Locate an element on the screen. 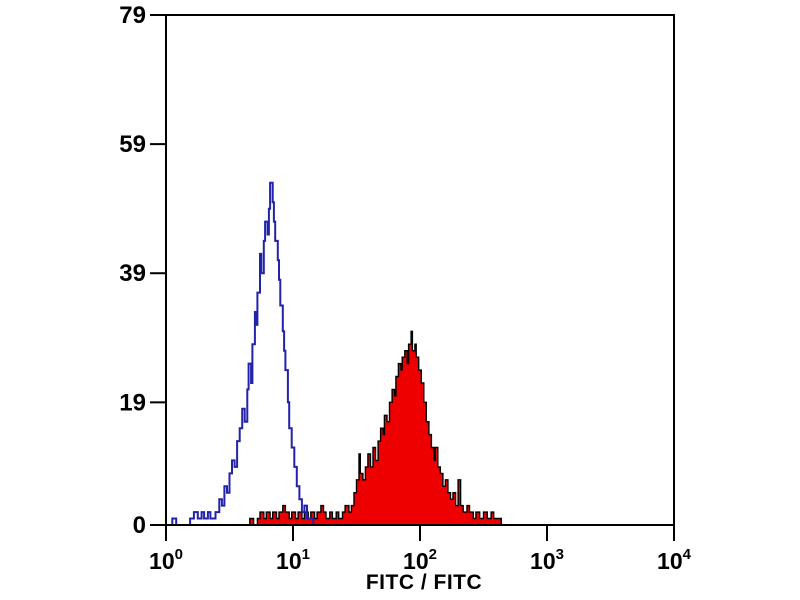  y-tick-label: 59 is located at coordinates (132, 144).